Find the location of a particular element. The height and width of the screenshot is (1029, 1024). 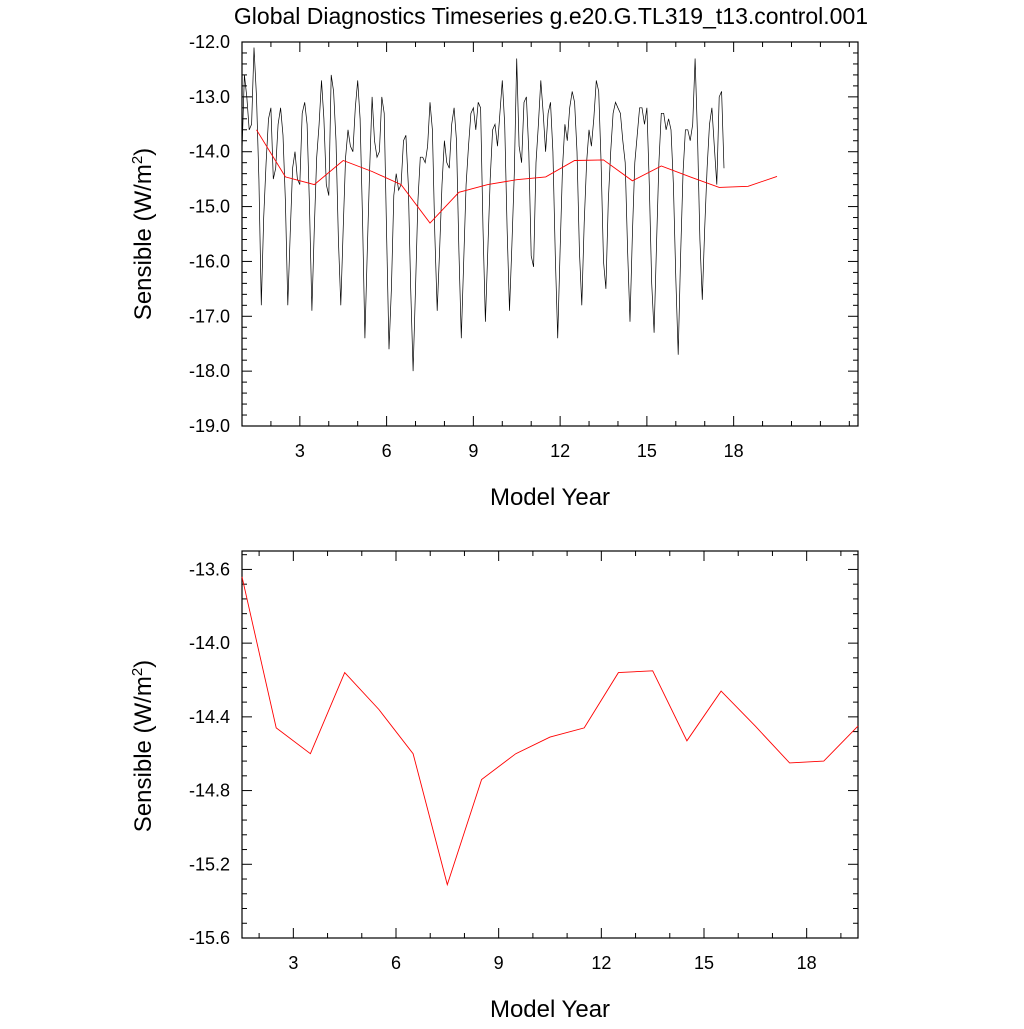

top-monthly-series-line is located at coordinates (483, 209).